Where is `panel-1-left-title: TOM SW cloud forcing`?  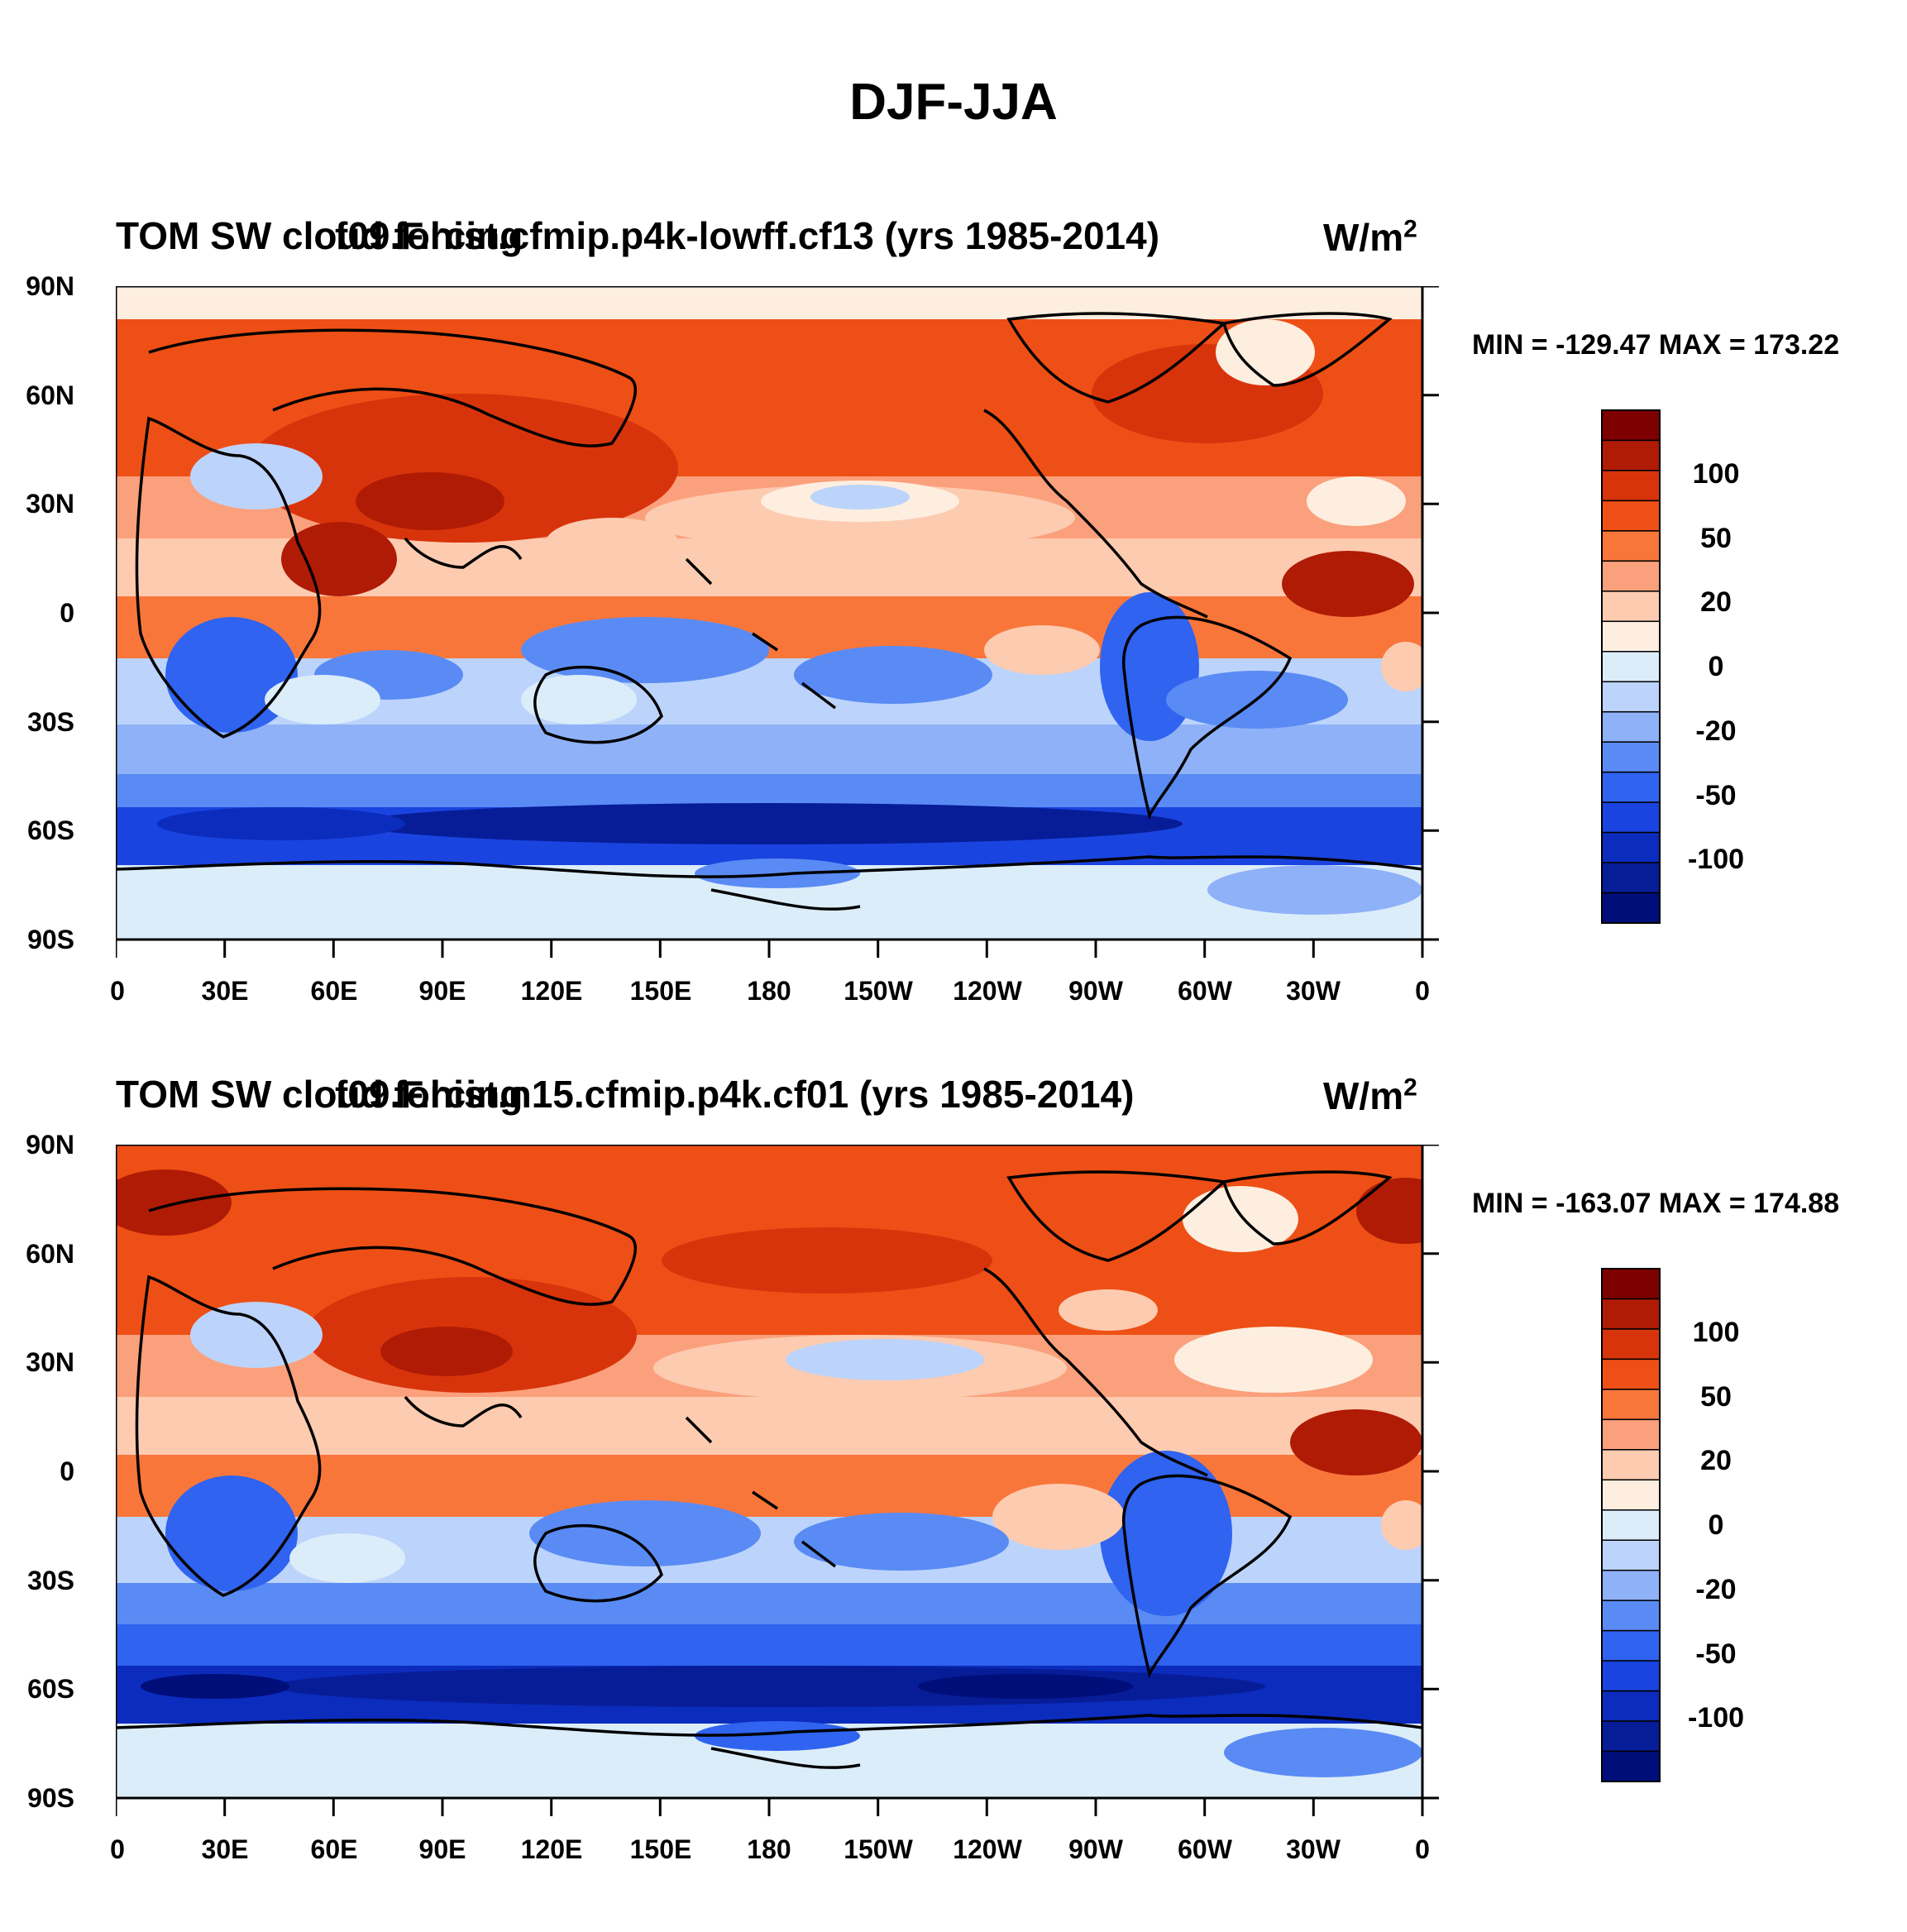 panel-1-left-title: TOM SW cloud forcing is located at coordinates (320, 235).